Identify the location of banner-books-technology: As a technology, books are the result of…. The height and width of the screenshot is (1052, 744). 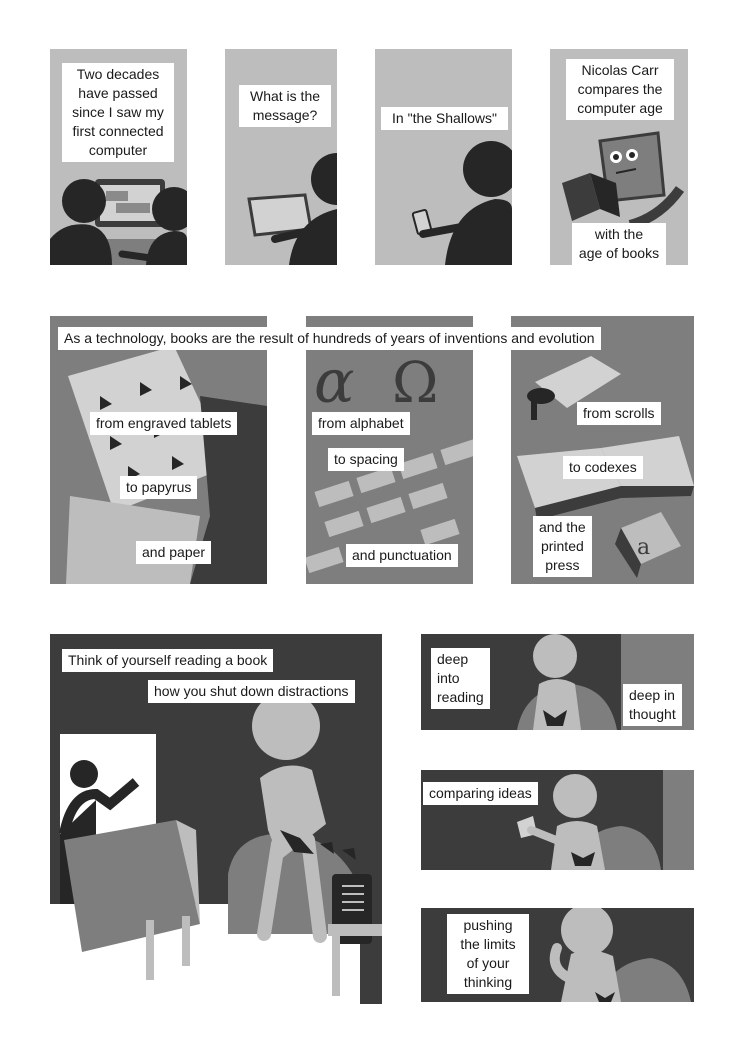
(329, 338).